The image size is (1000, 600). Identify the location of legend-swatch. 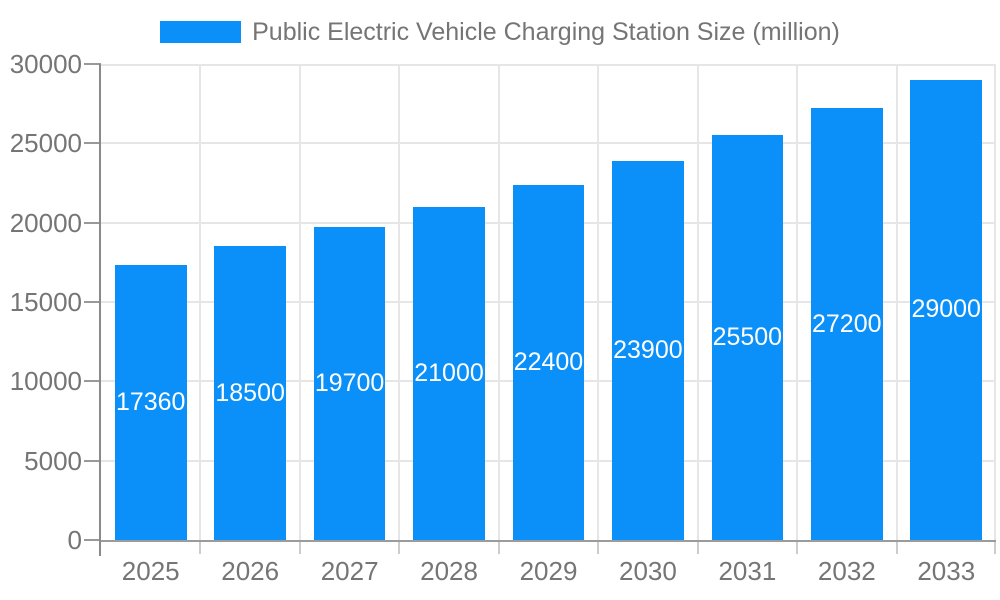
(201, 32).